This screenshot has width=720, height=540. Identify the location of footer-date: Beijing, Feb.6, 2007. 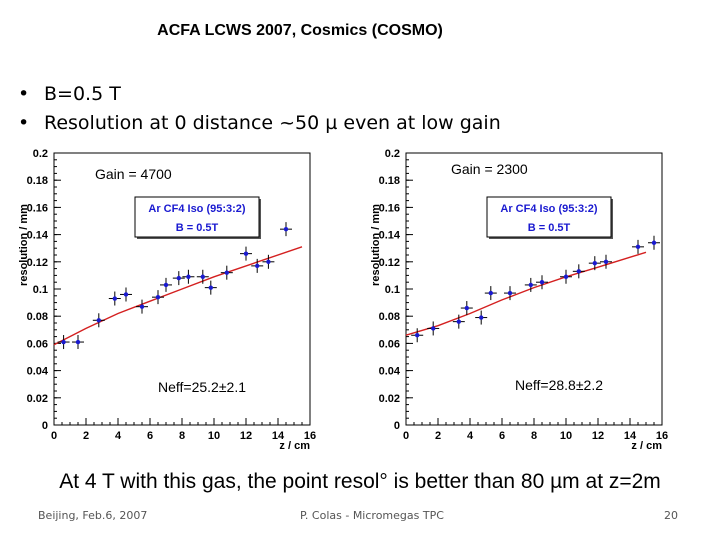
(93, 515).